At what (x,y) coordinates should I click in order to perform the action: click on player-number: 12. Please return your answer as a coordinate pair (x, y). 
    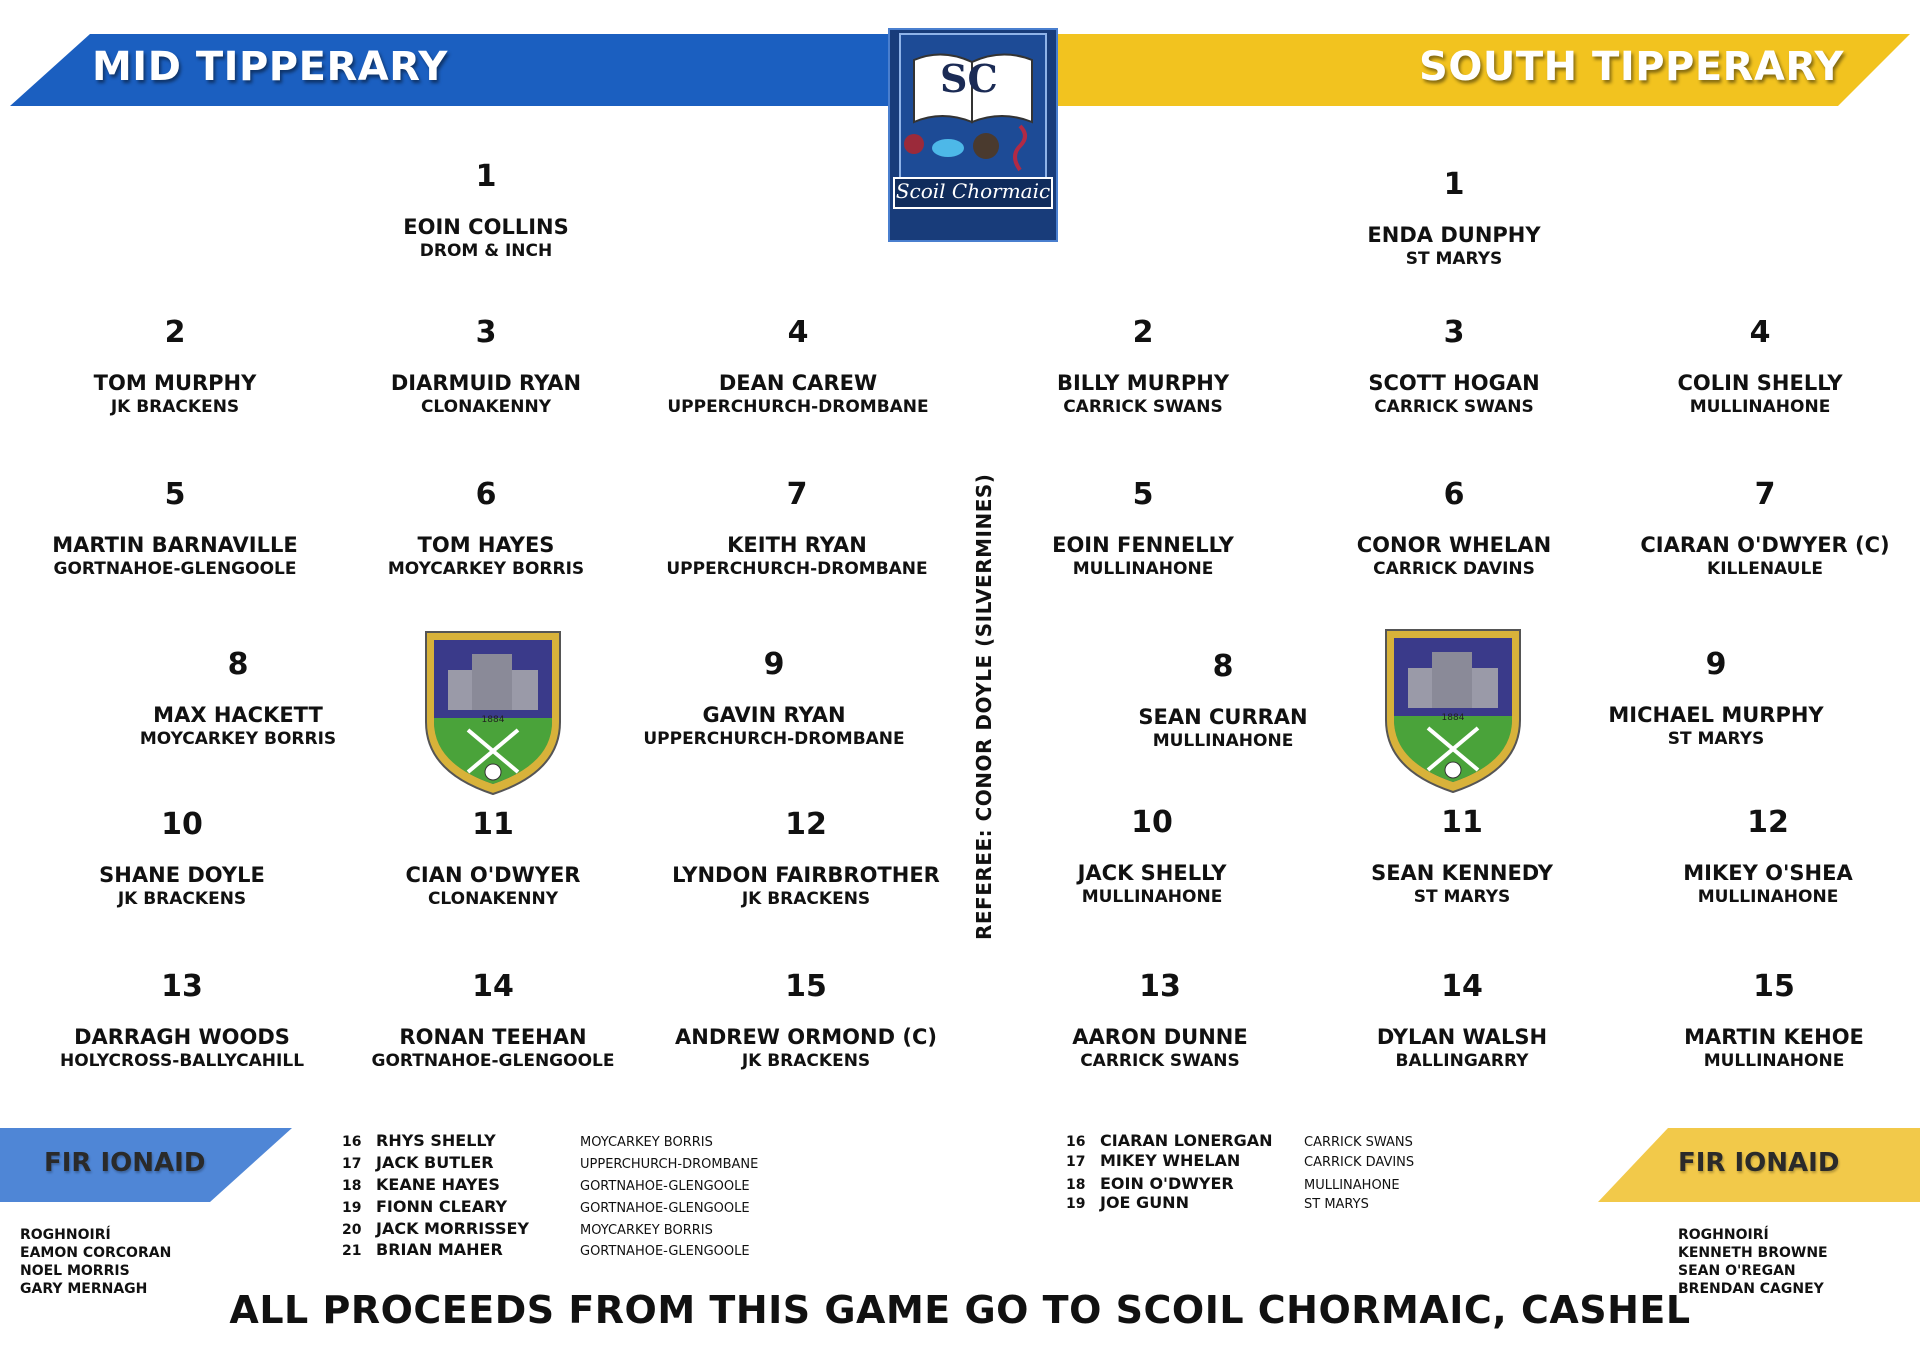
    Looking at the image, I should click on (1768, 822).